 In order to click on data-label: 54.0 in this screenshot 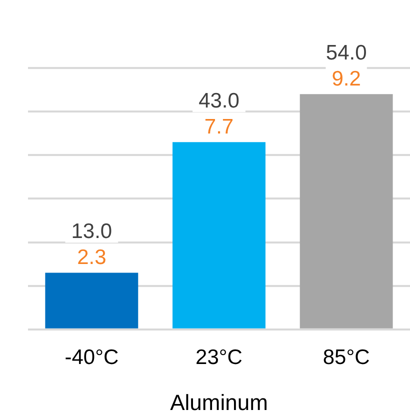, I will do `click(346, 52)`.